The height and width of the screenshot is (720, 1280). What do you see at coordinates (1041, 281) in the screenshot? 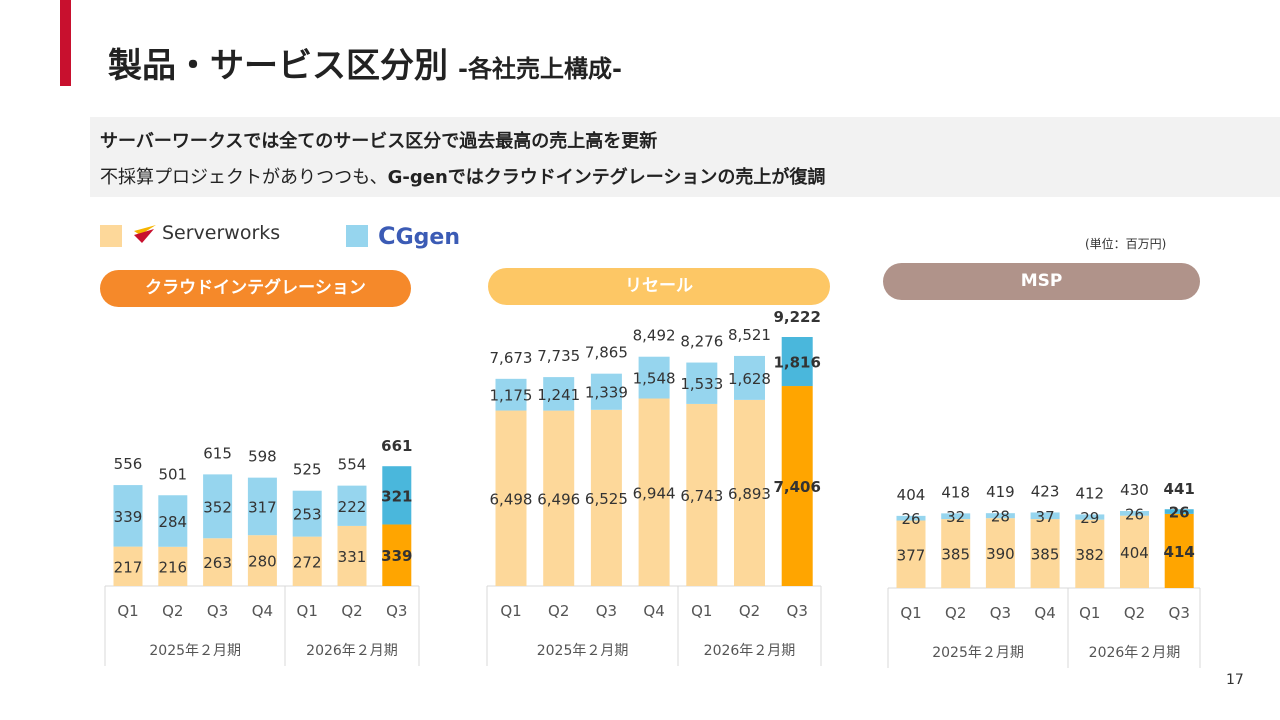
I see `chart-title-msp: MSP` at bounding box center [1041, 281].